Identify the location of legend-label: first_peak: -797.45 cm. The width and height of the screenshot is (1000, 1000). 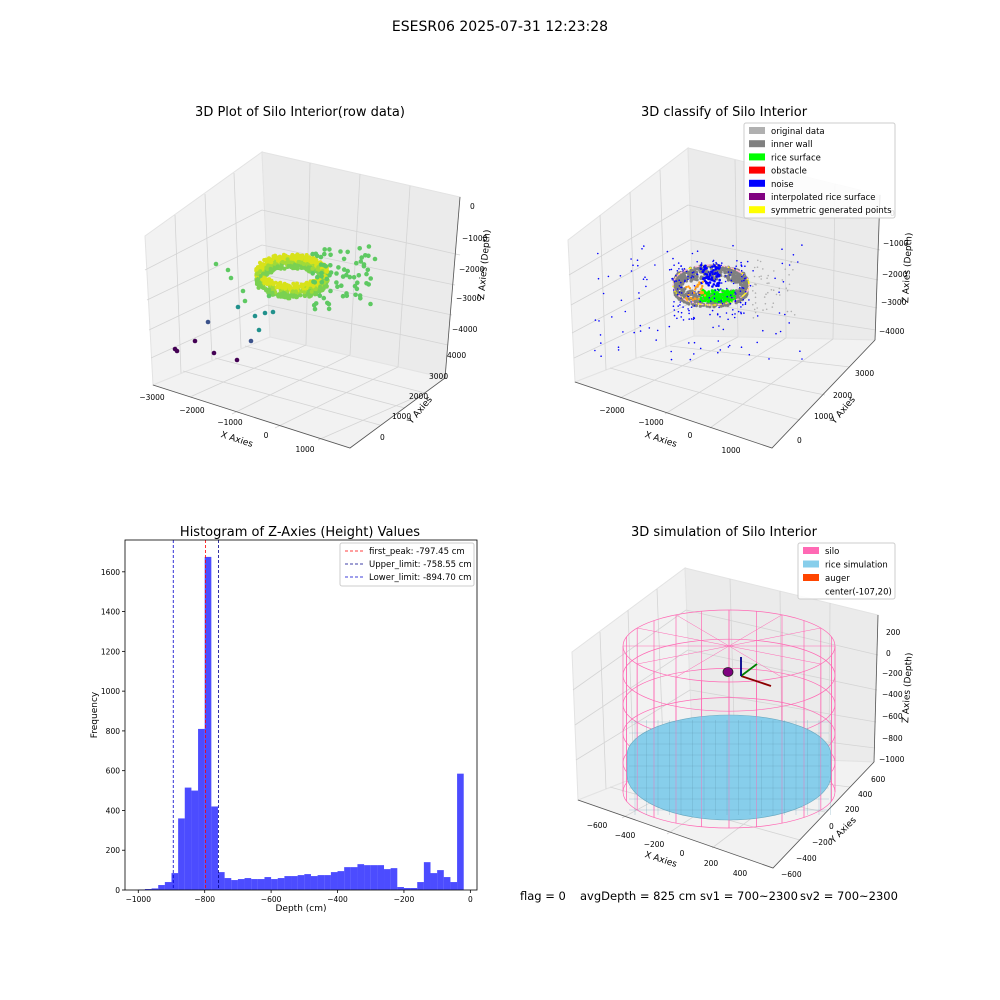
(417, 552).